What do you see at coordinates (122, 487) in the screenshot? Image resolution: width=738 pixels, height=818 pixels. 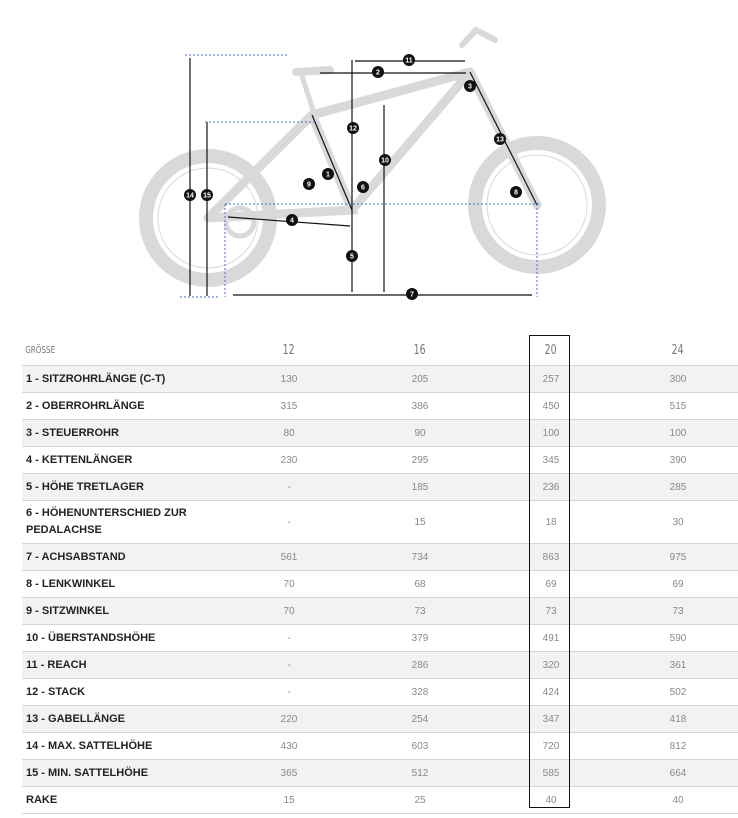 I see `row-label: 5 - HÖHE TRETLAGER` at bounding box center [122, 487].